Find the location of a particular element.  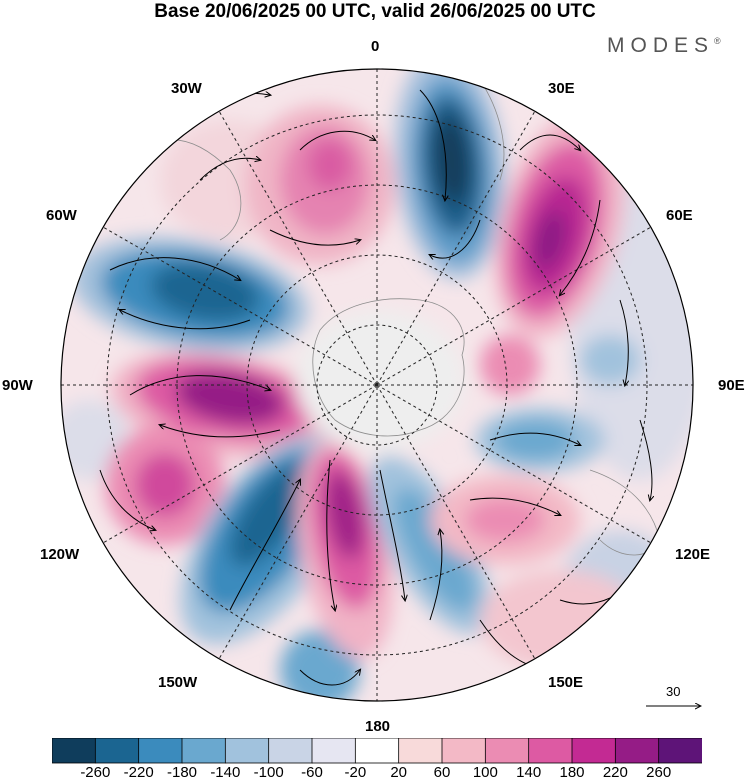

lon-label-90w: 90W is located at coordinates (17, 385).